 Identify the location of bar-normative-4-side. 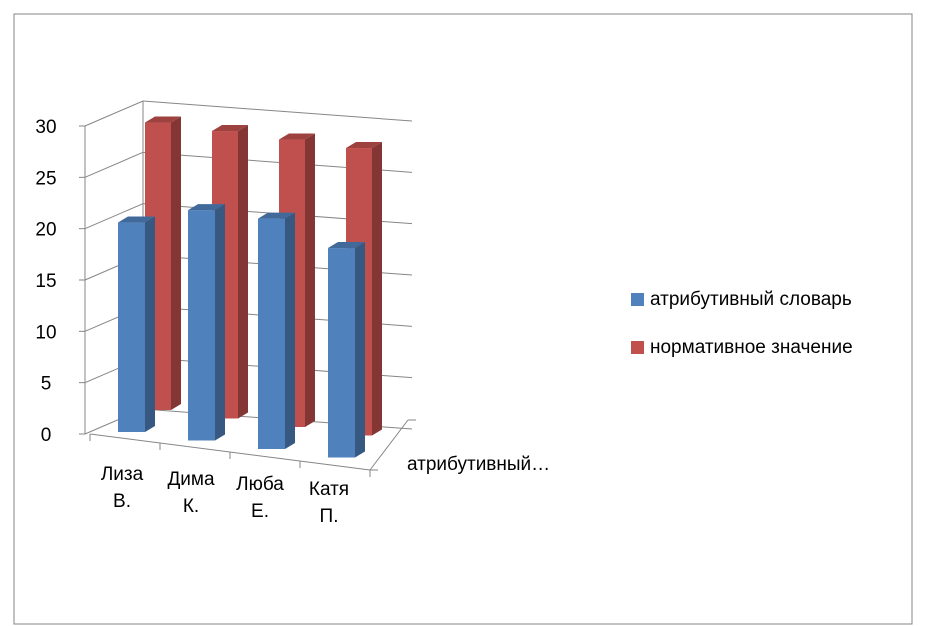
(377, 289).